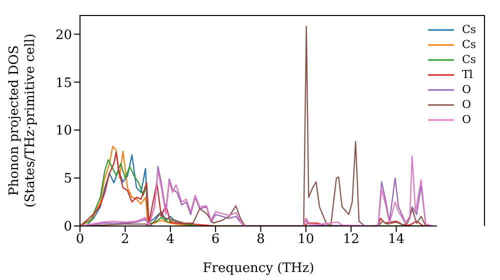  What do you see at coordinates (396, 240) in the screenshot?
I see `x-tick-label: 14` at bounding box center [396, 240].